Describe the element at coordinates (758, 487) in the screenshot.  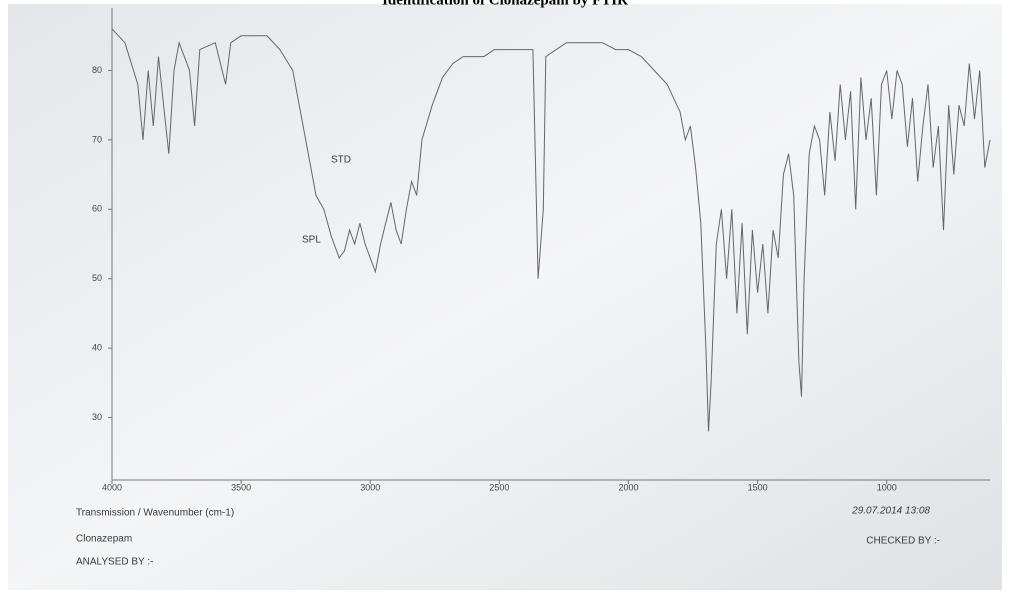
I see `x-tick-label: 1500` at that location.